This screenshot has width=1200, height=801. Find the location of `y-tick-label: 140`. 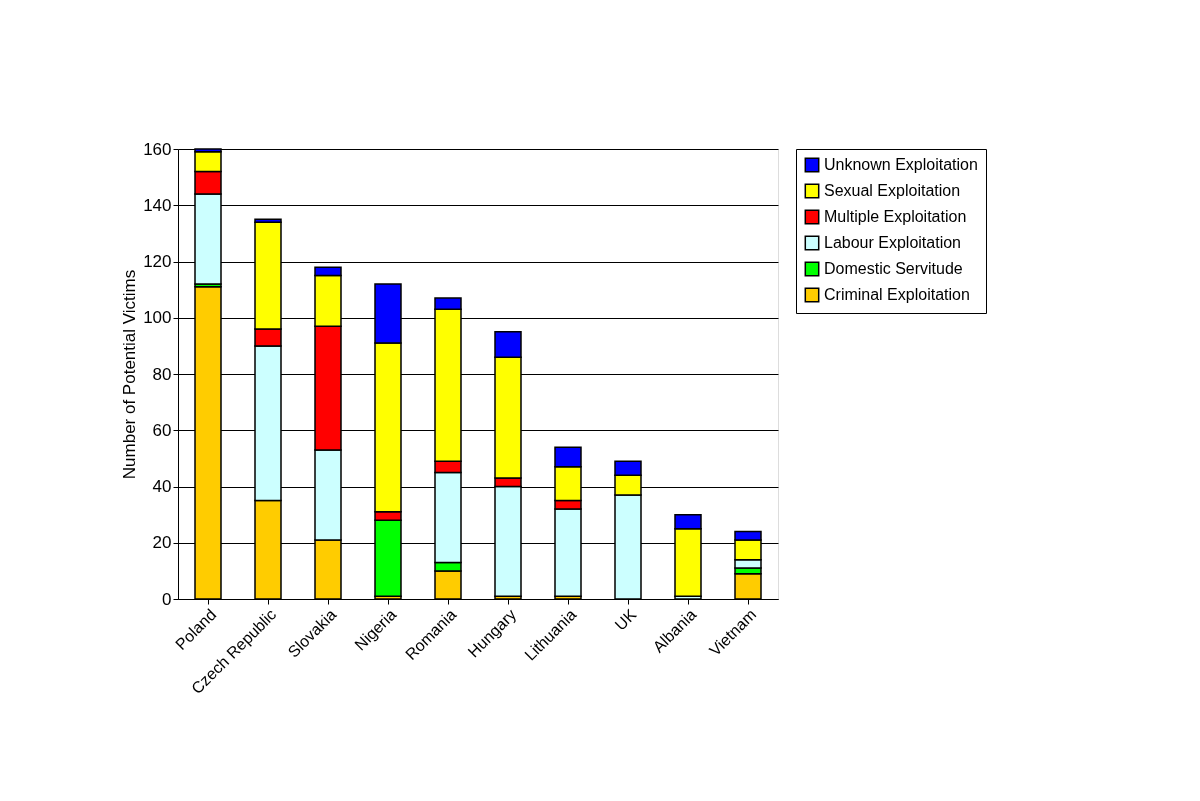

y-tick-label: 140 is located at coordinates (157, 205).